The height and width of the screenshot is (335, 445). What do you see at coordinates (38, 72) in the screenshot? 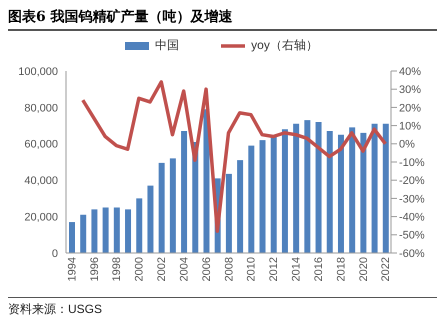
I see `y-tick-label: 100,000` at bounding box center [38, 72].